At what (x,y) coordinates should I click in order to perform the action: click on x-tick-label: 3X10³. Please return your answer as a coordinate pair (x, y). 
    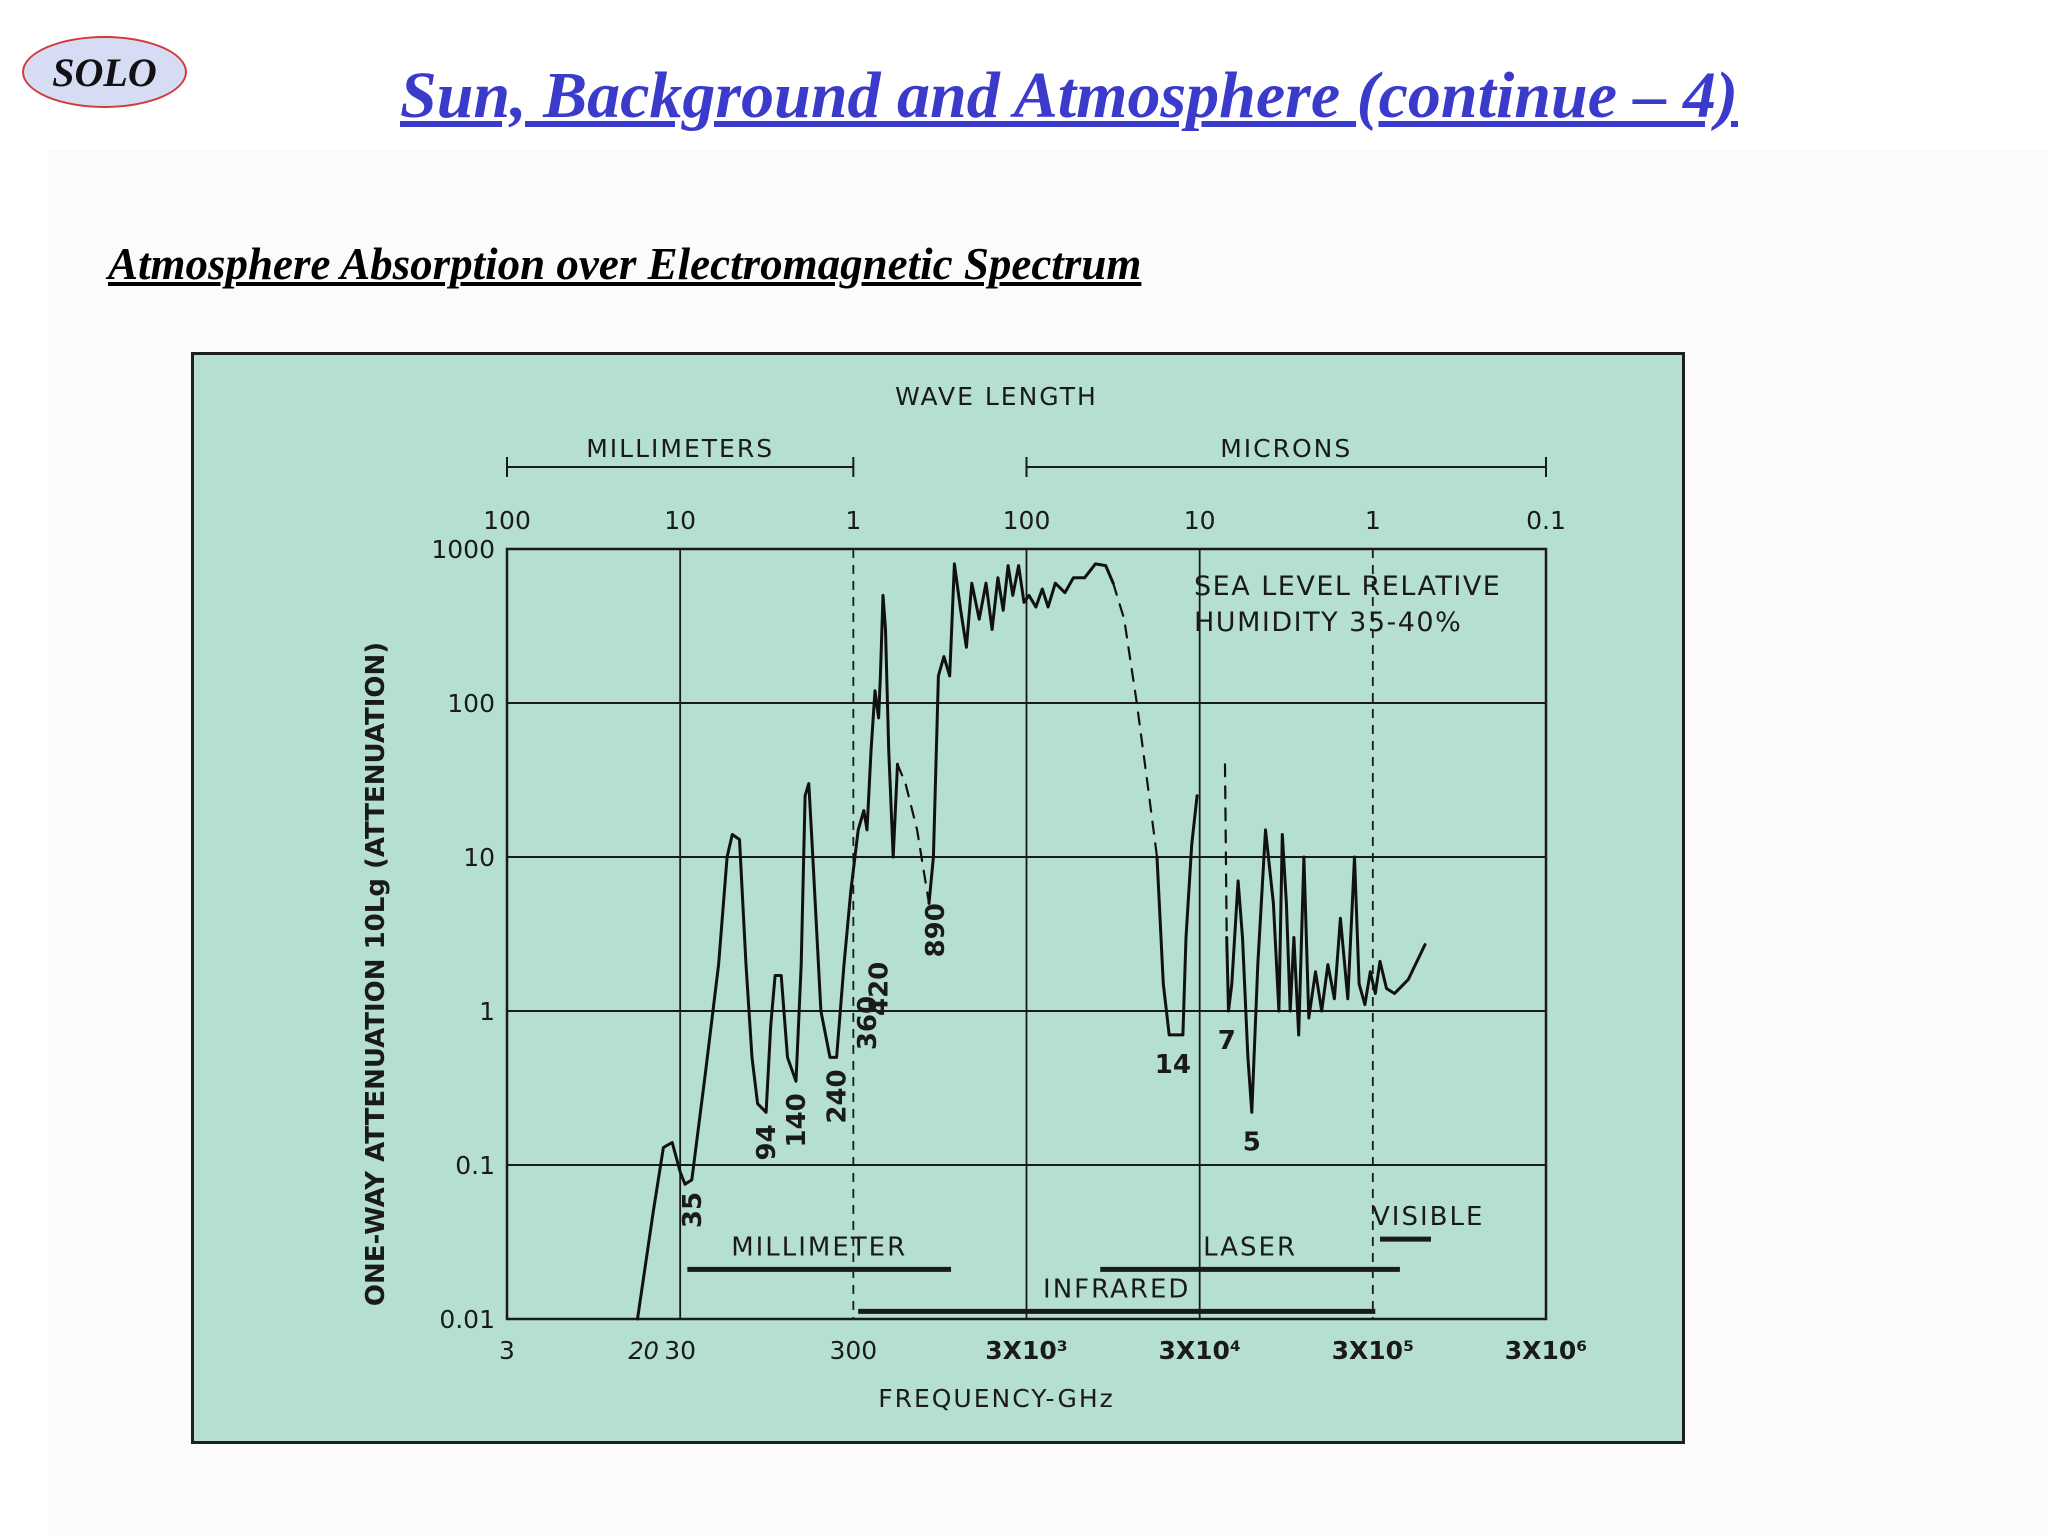
    Looking at the image, I should click on (1026, 1350).